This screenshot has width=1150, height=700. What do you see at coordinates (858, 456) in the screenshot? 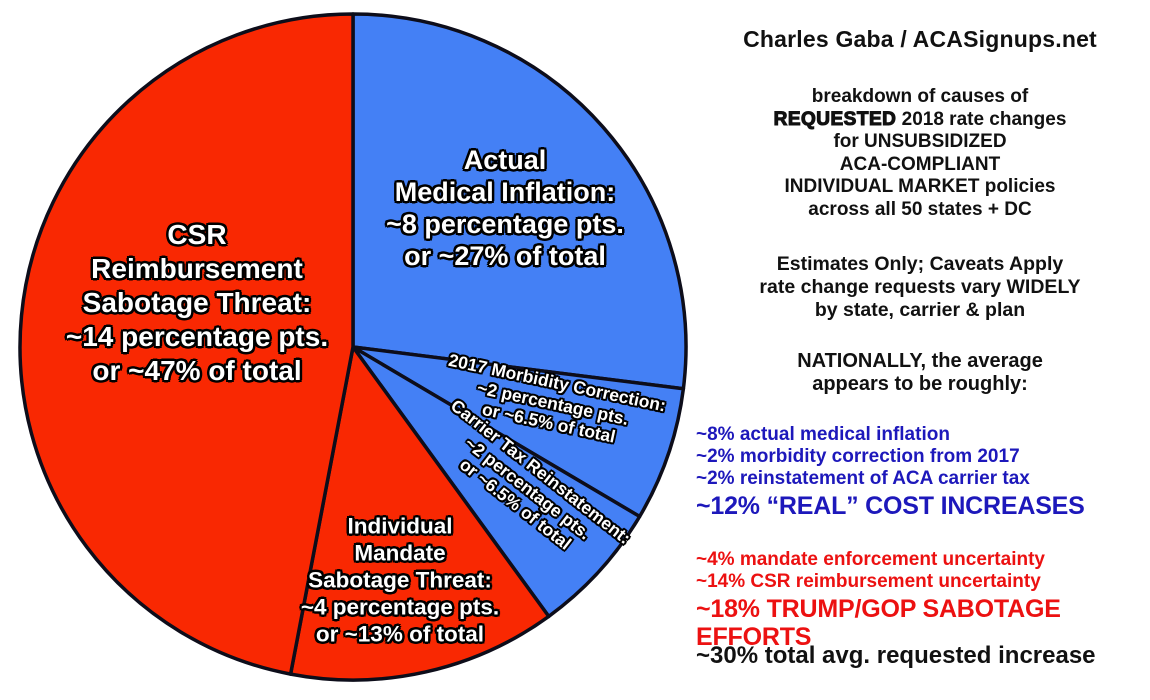
I see `list-item: ~2% morbidity correction from 2017` at bounding box center [858, 456].